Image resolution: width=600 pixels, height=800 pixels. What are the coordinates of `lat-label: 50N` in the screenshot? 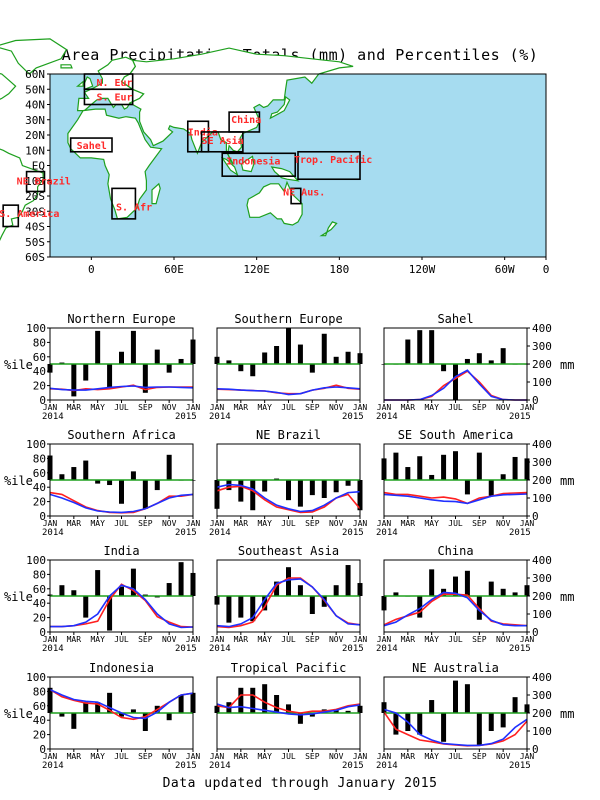 It's located at (35, 89).